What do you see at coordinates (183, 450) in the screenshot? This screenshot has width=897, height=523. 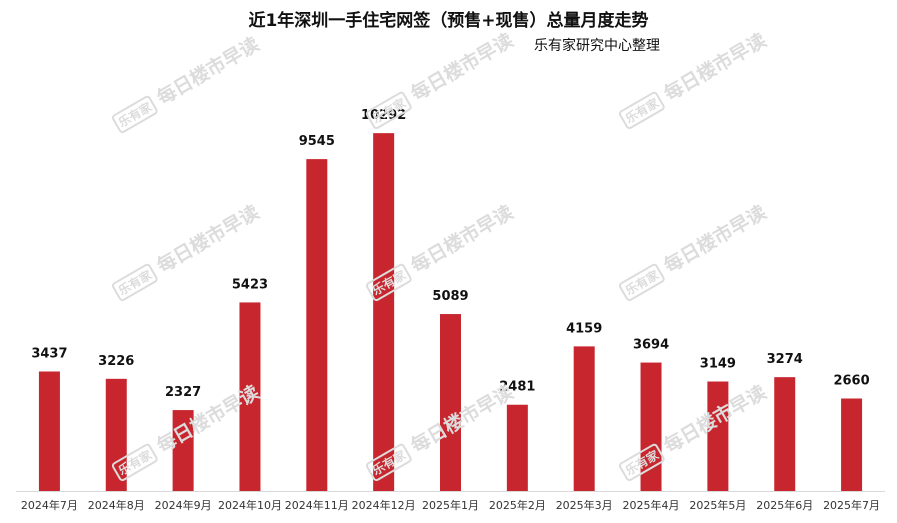 I see `bar-2024年9月` at bounding box center [183, 450].